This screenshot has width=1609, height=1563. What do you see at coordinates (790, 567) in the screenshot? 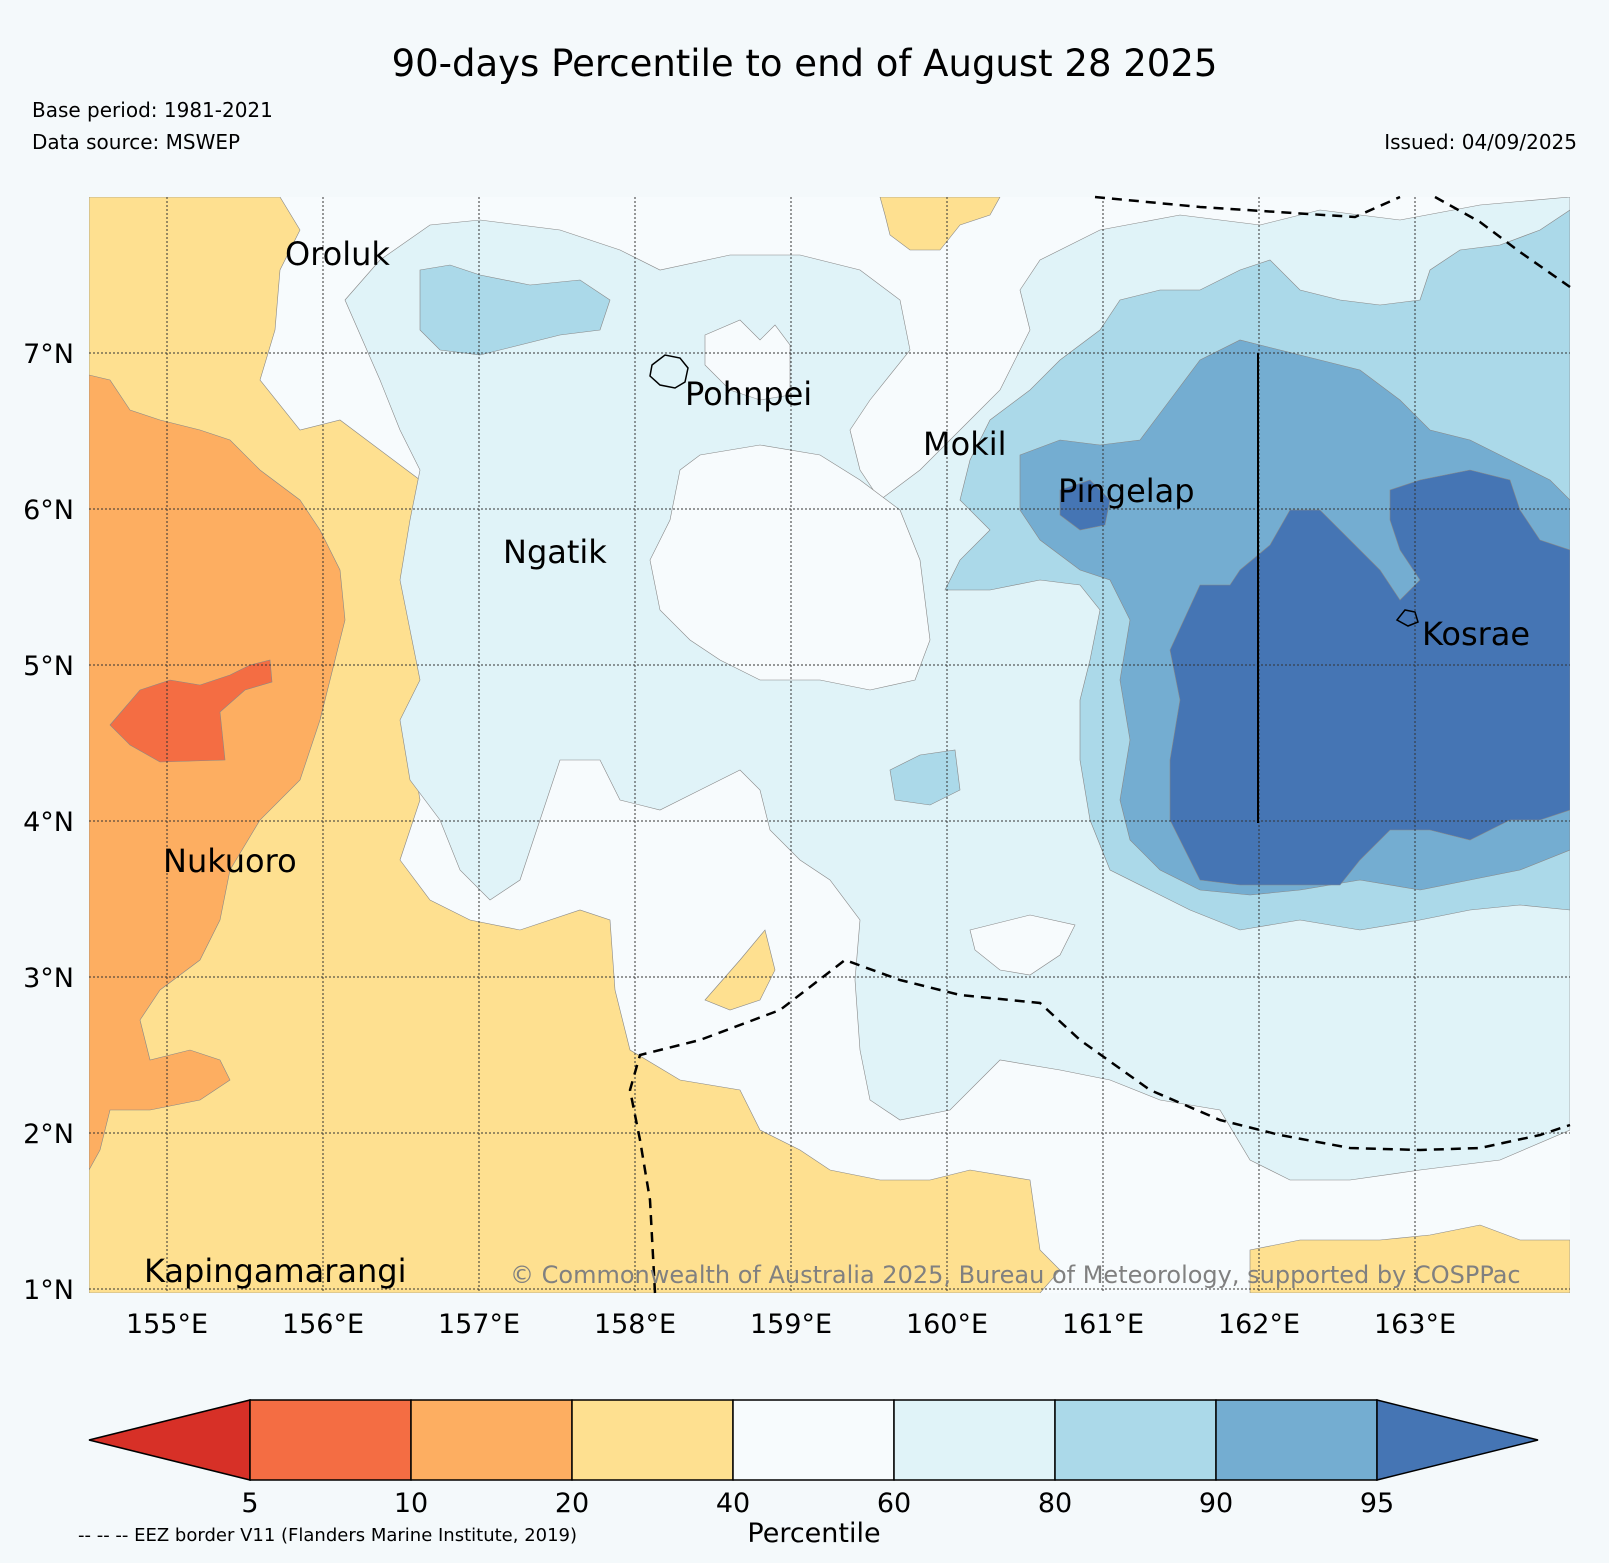
I see `field-40-60-center` at bounding box center [790, 567].